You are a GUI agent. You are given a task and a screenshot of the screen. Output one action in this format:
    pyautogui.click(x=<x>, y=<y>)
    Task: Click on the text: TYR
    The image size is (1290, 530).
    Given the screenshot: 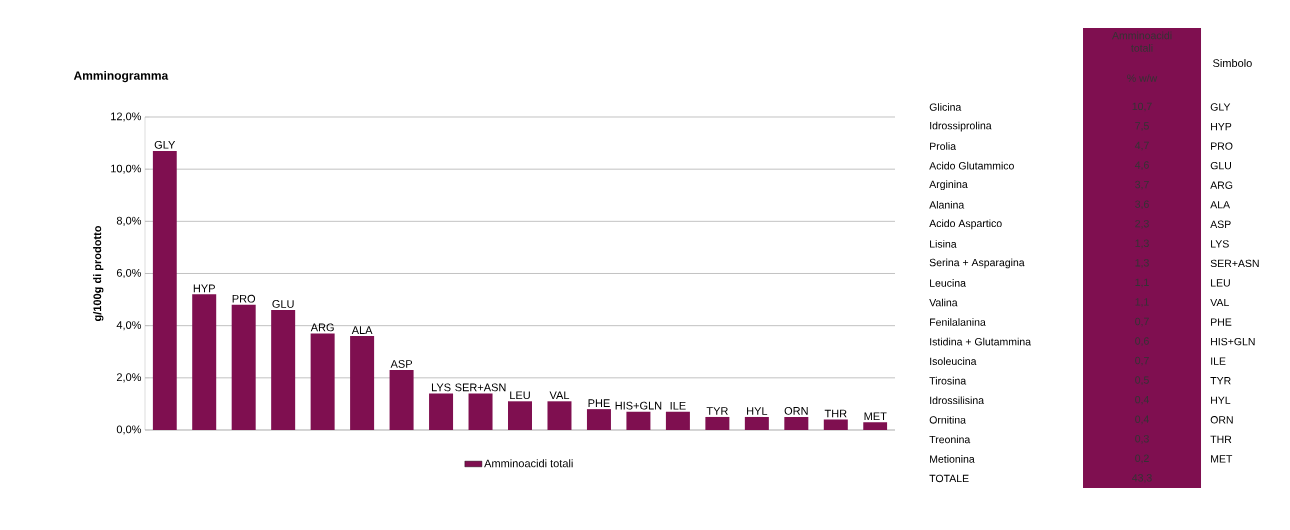 What is the action you would take?
    pyautogui.click(x=1220, y=381)
    